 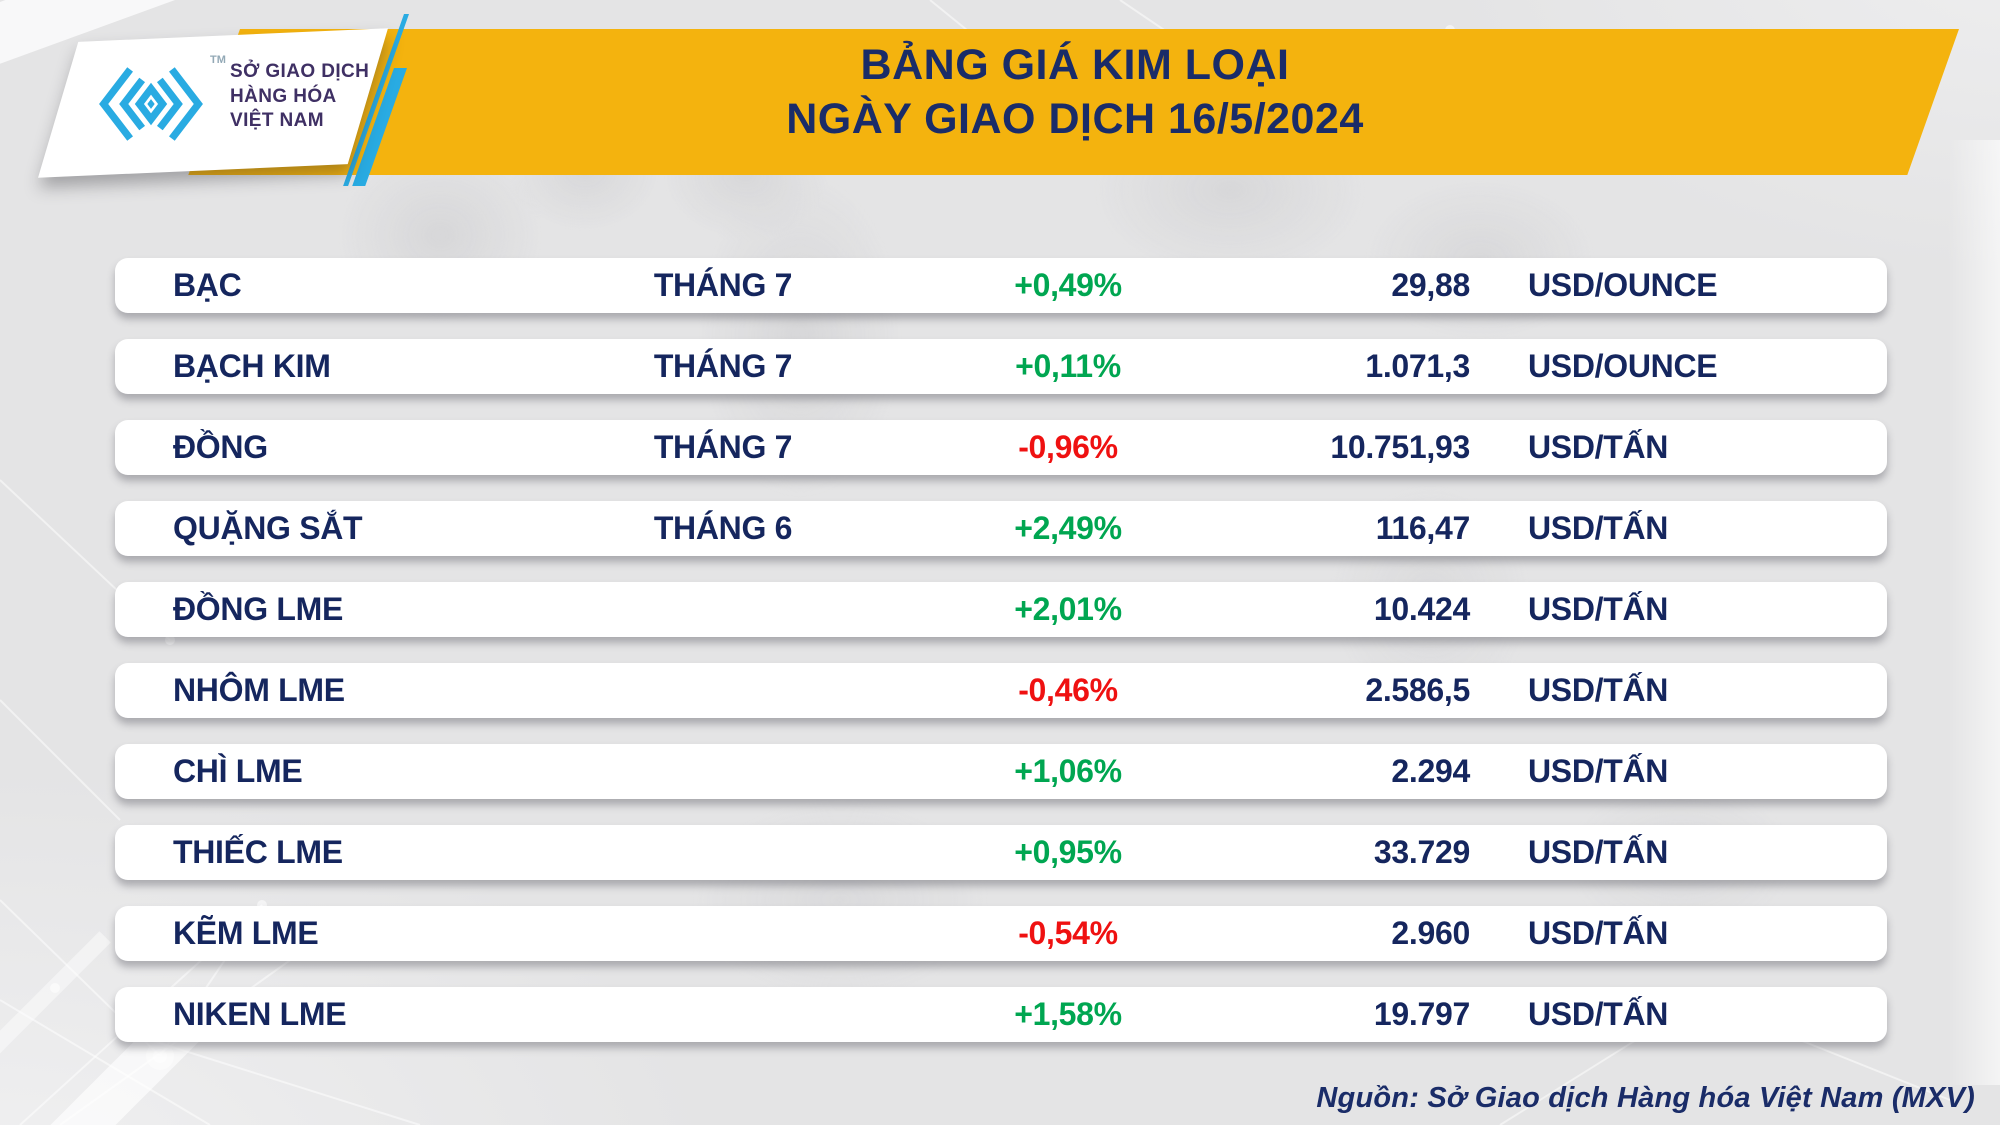 What do you see at coordinates (1068, 1014) in the screenshot?
I see `row-change: +1,58%` at bounding box center [1068, 1014].